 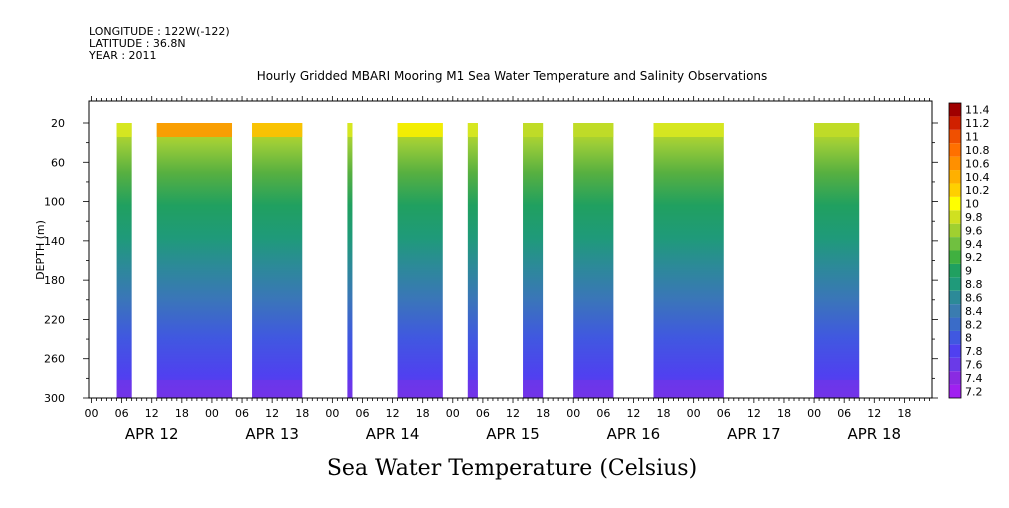 What do you see at coordinates (972, 204) in the screenshot?
I see `colorbar-label: 10` at bounding box center [972, 204].